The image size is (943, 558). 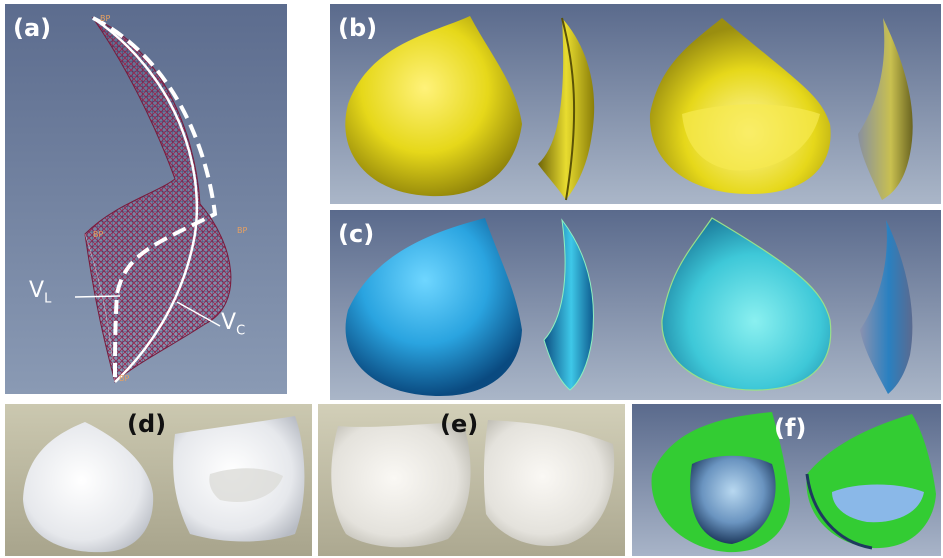 What do you see at coordinates (871, 481) in the screenshot?
I see `green-cup-right` at bounding box center [871, 481].